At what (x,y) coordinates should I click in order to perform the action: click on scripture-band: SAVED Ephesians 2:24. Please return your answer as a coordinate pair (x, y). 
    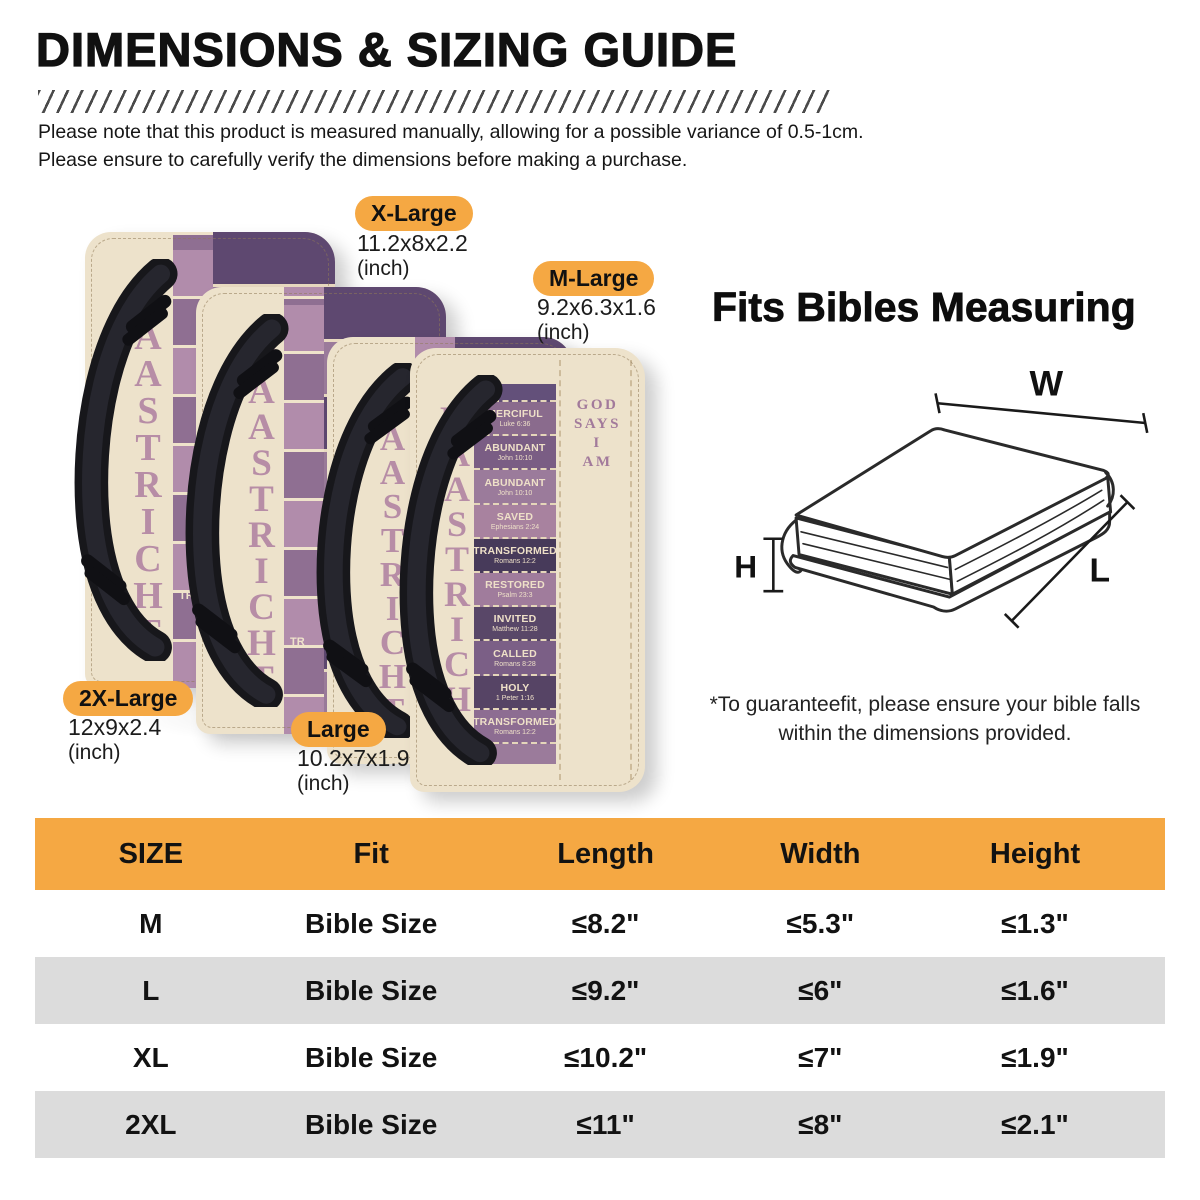
    Looking at the image, I should click on (515, 521).